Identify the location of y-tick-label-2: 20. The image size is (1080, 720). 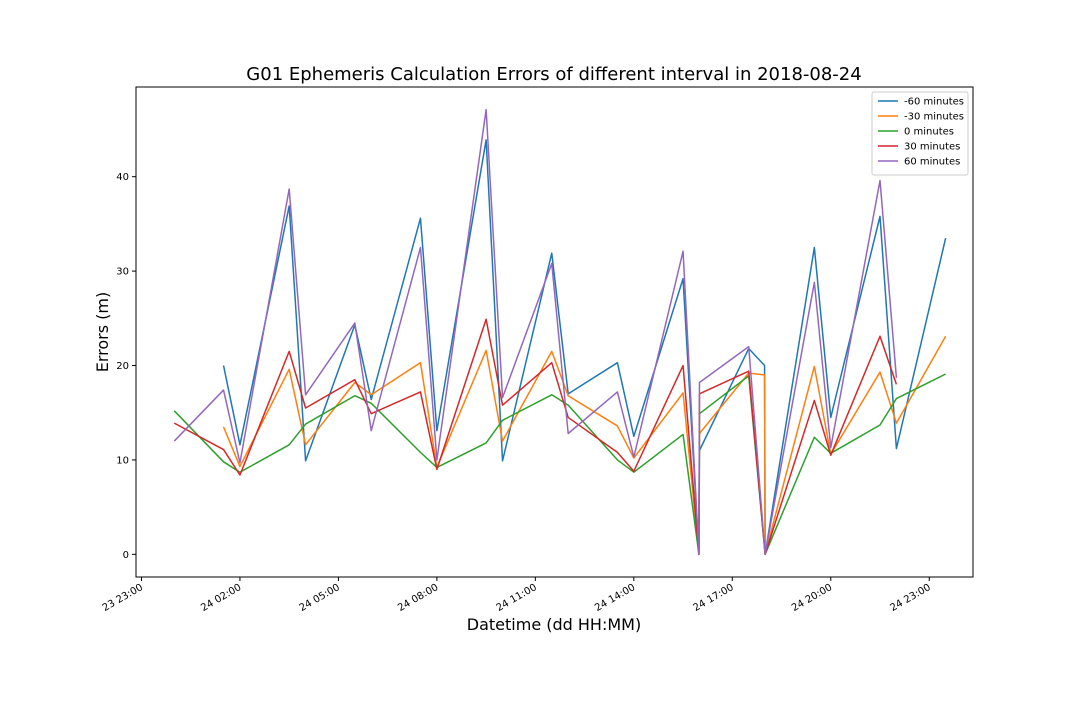
(122, 366).